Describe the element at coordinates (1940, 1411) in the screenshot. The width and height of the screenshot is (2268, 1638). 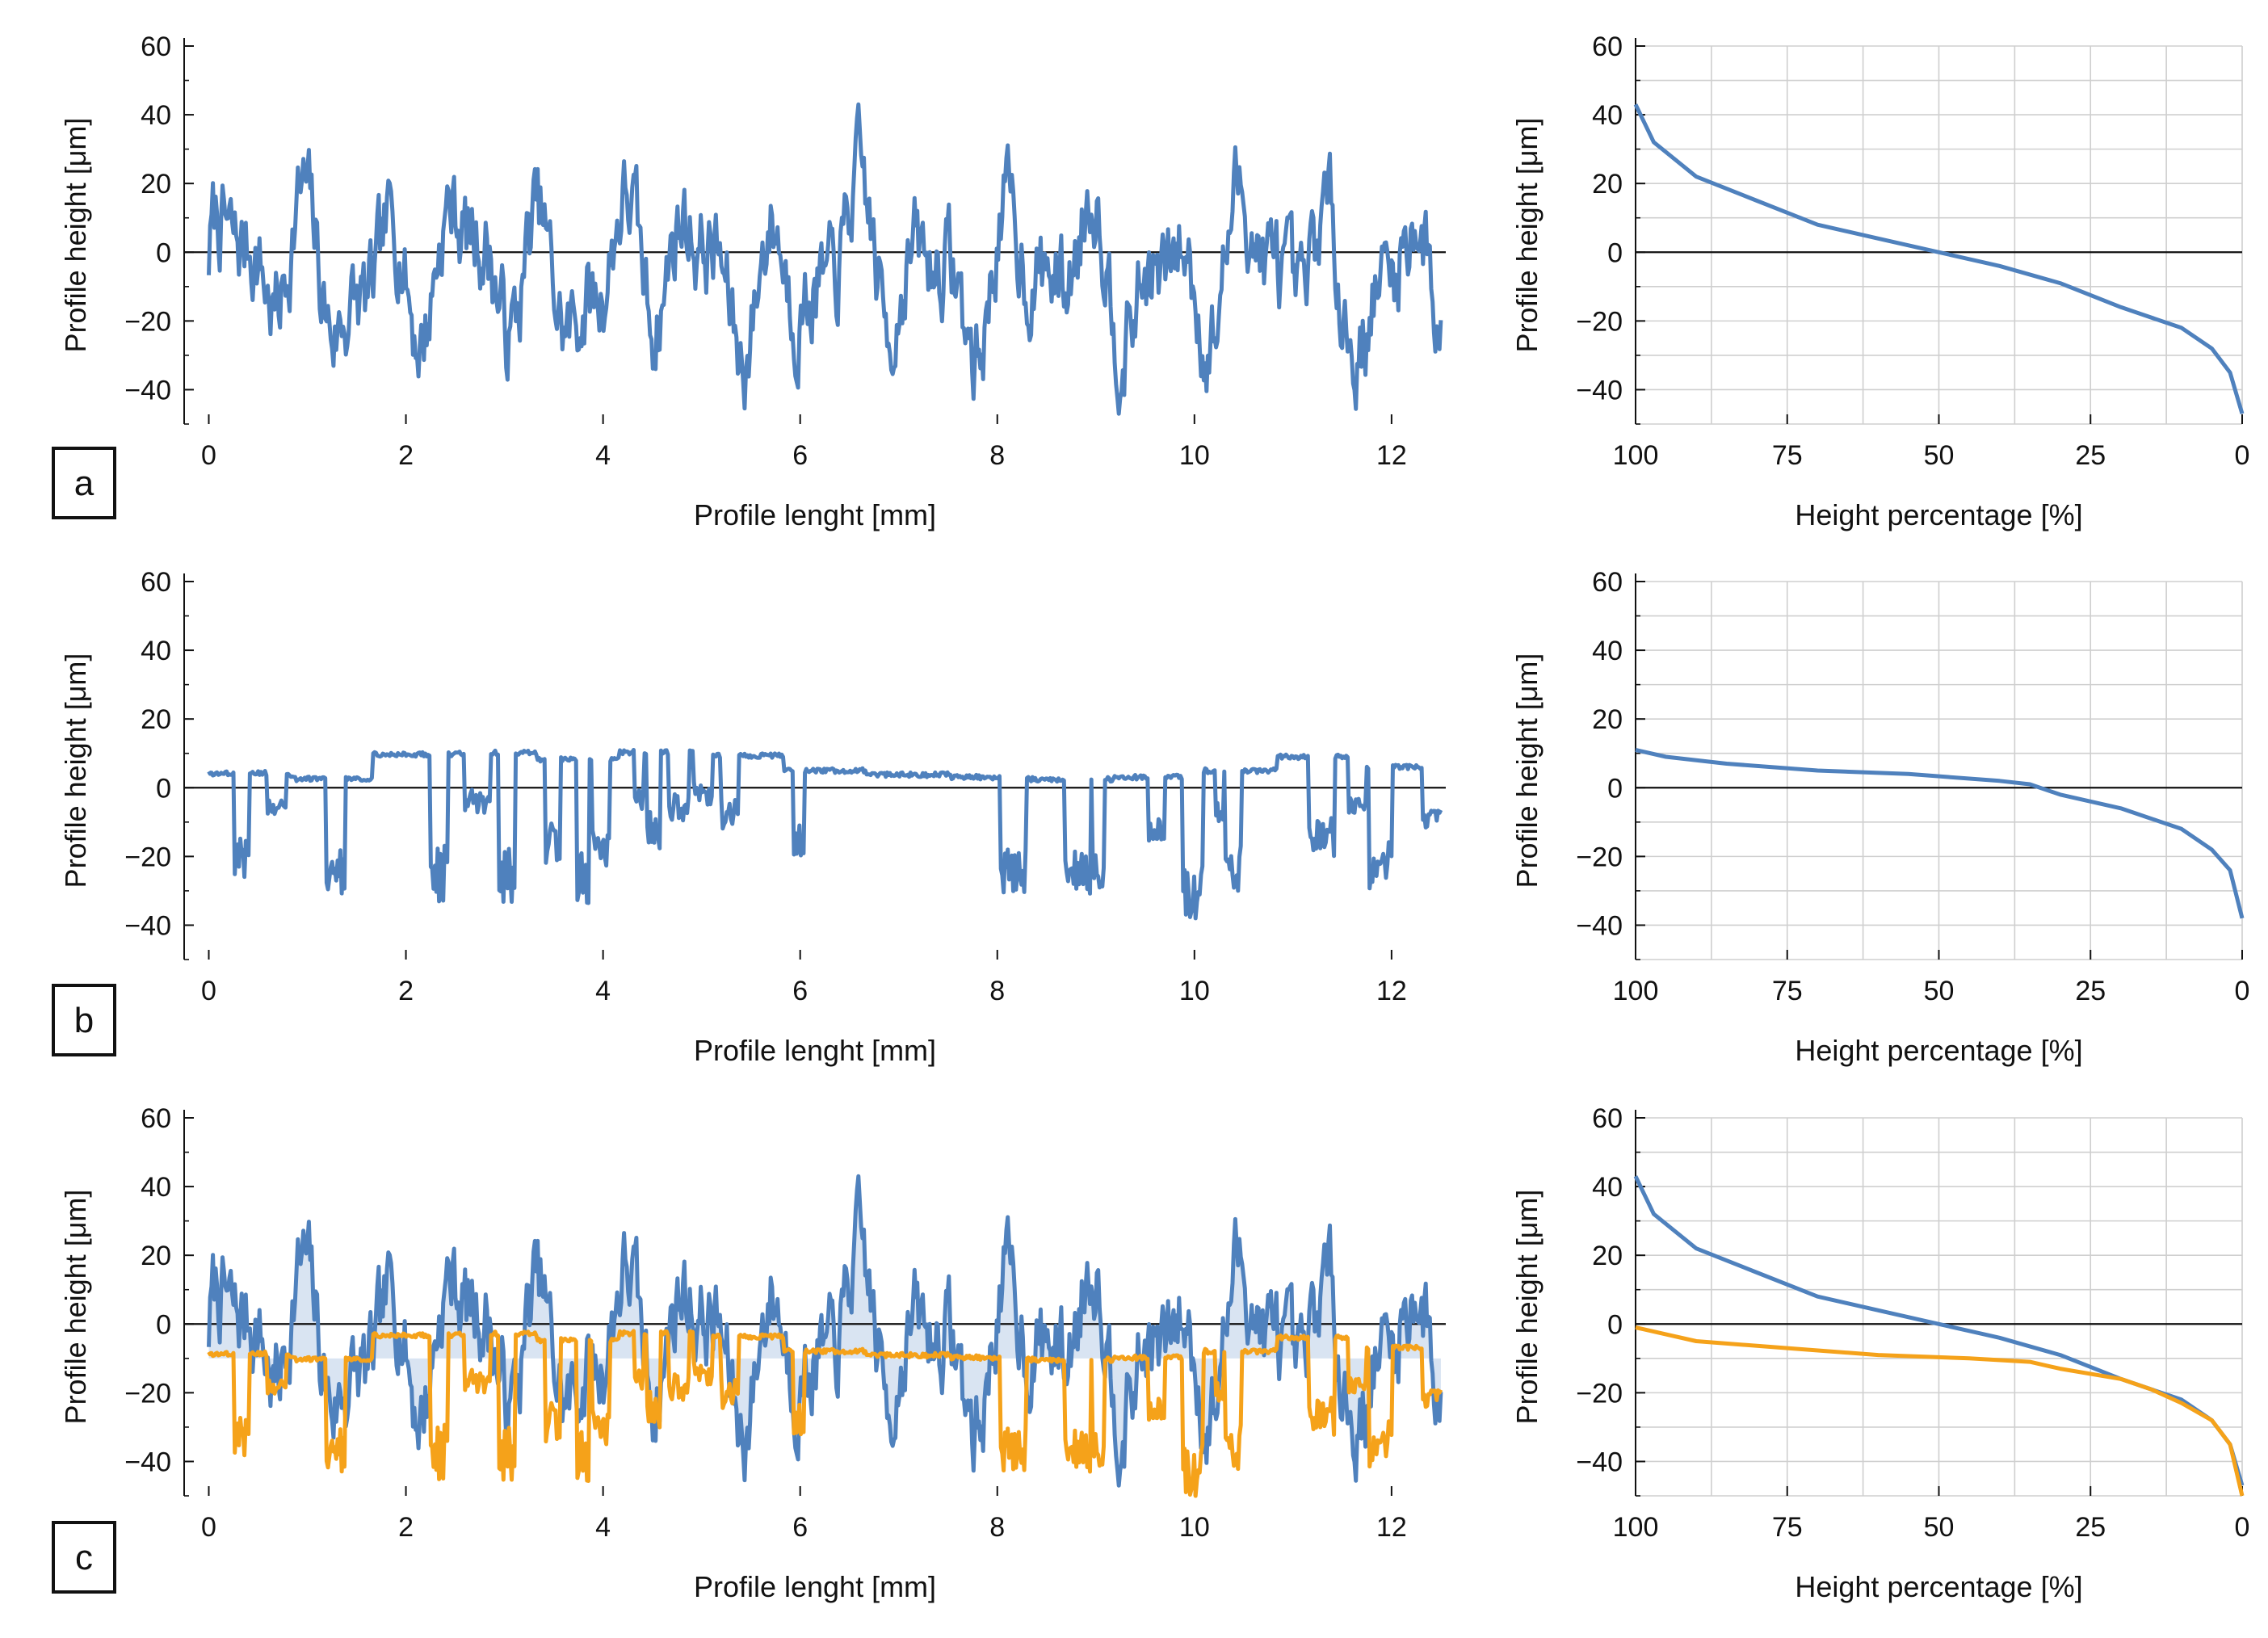
I see `series-line-bearing-curve-worn` at that location.